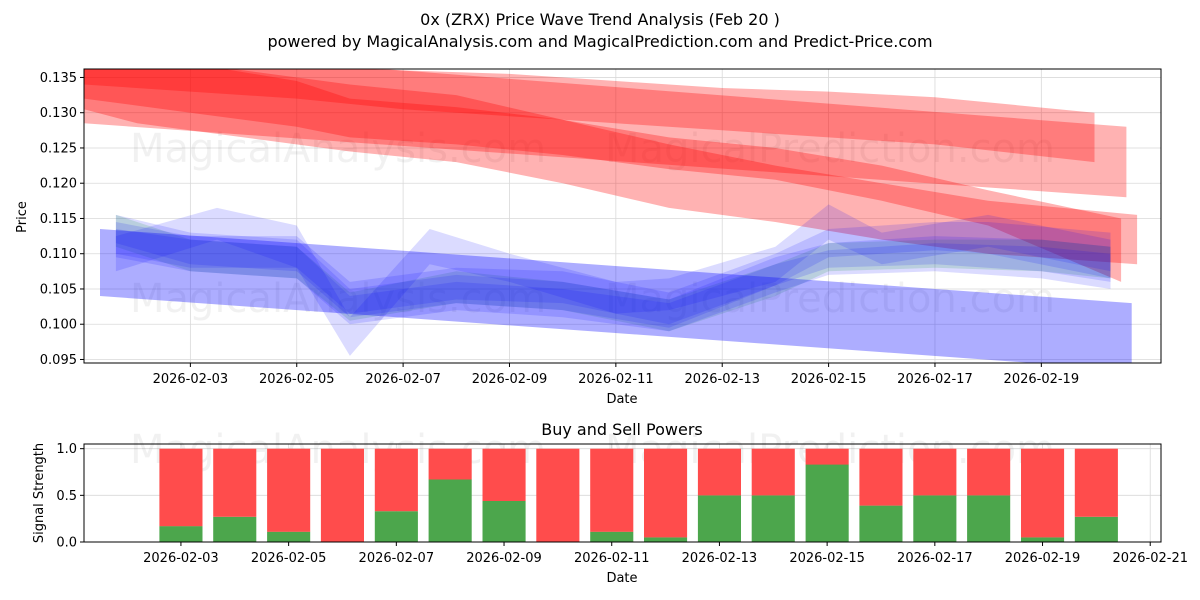 This screenshot has width=1200, height=600. I want to click on buy-sell-y-tick-label: 0.5, so click(66, 496).